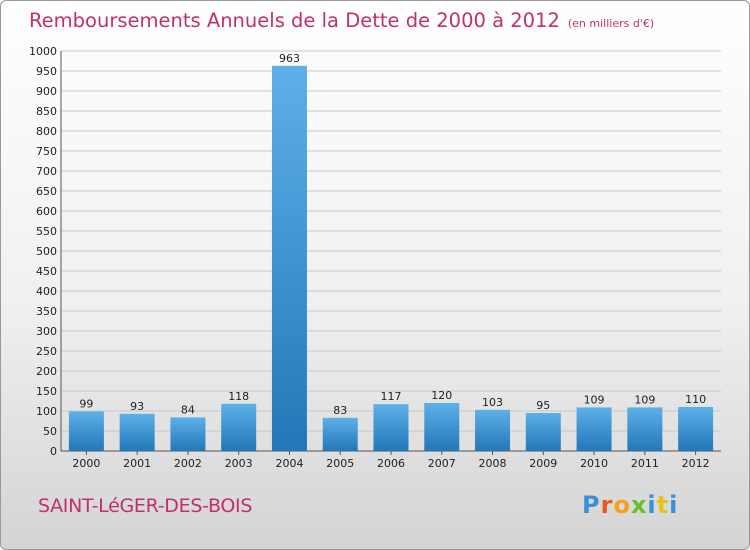 The height and width of the screenshot is (550, 750). I want to click on x-tick-label: 2010, so click(594, 463).